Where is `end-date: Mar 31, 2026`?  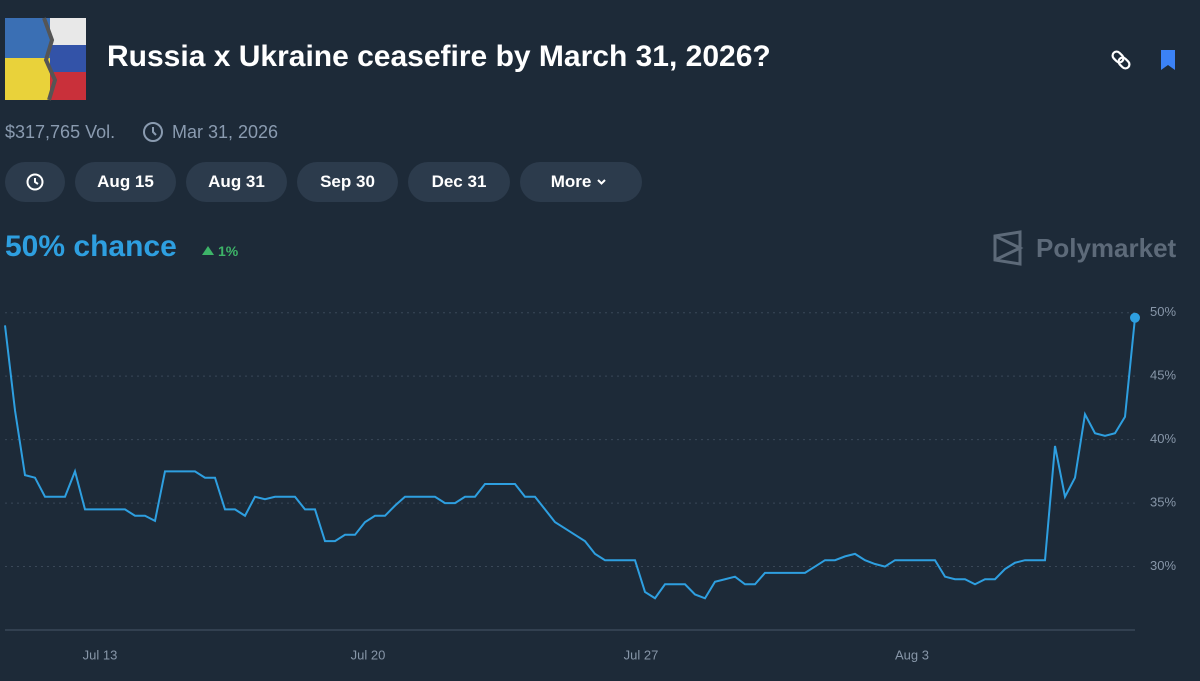 end-date: Mar 31, 2026 is located at coordinates (225, 132).